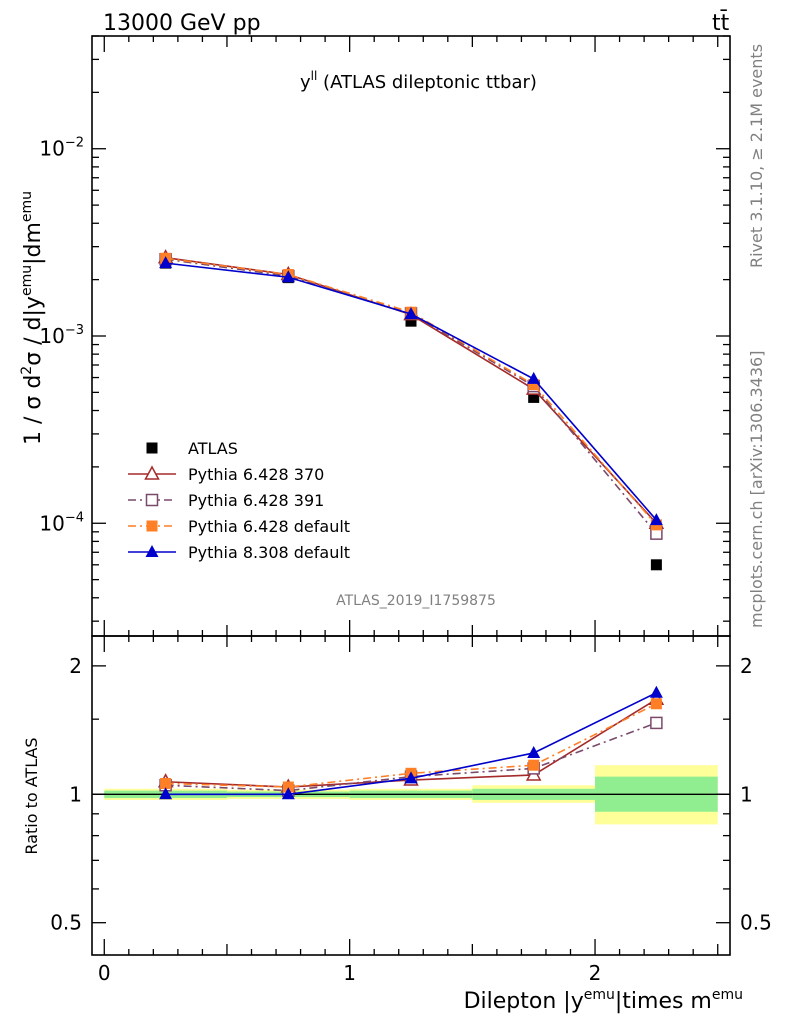 Image resolution: width=786 pixels, height=1029 pixels. Describe the element at coordinates (61, 148) in the screenshot. I see `main-y-tick-label: 10⁻²` at that location.